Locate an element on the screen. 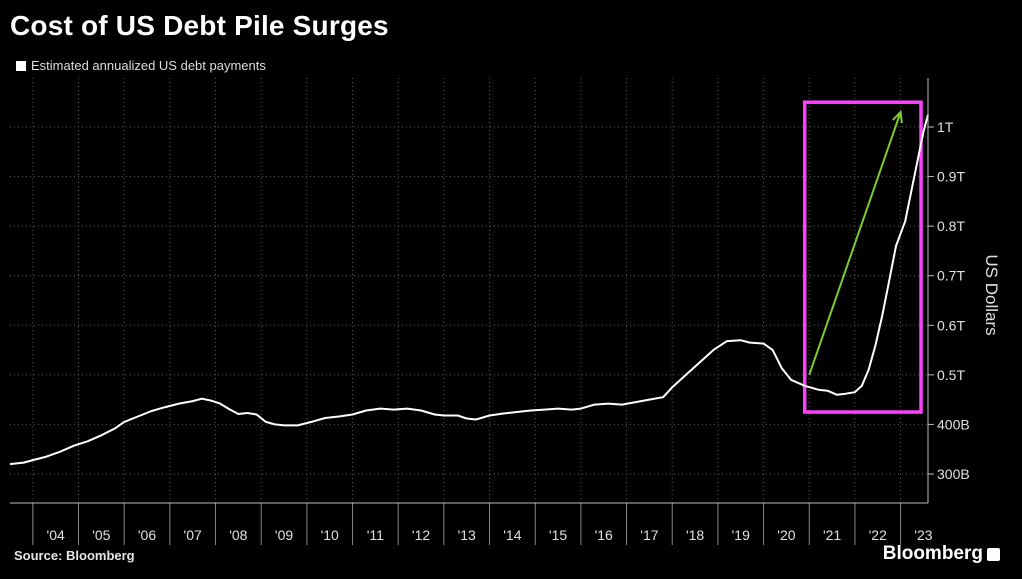 Image resolution: width=1022 pixels, height=579 pixels. y-axis-label: US Dollars is located at coordinates (991, 294).